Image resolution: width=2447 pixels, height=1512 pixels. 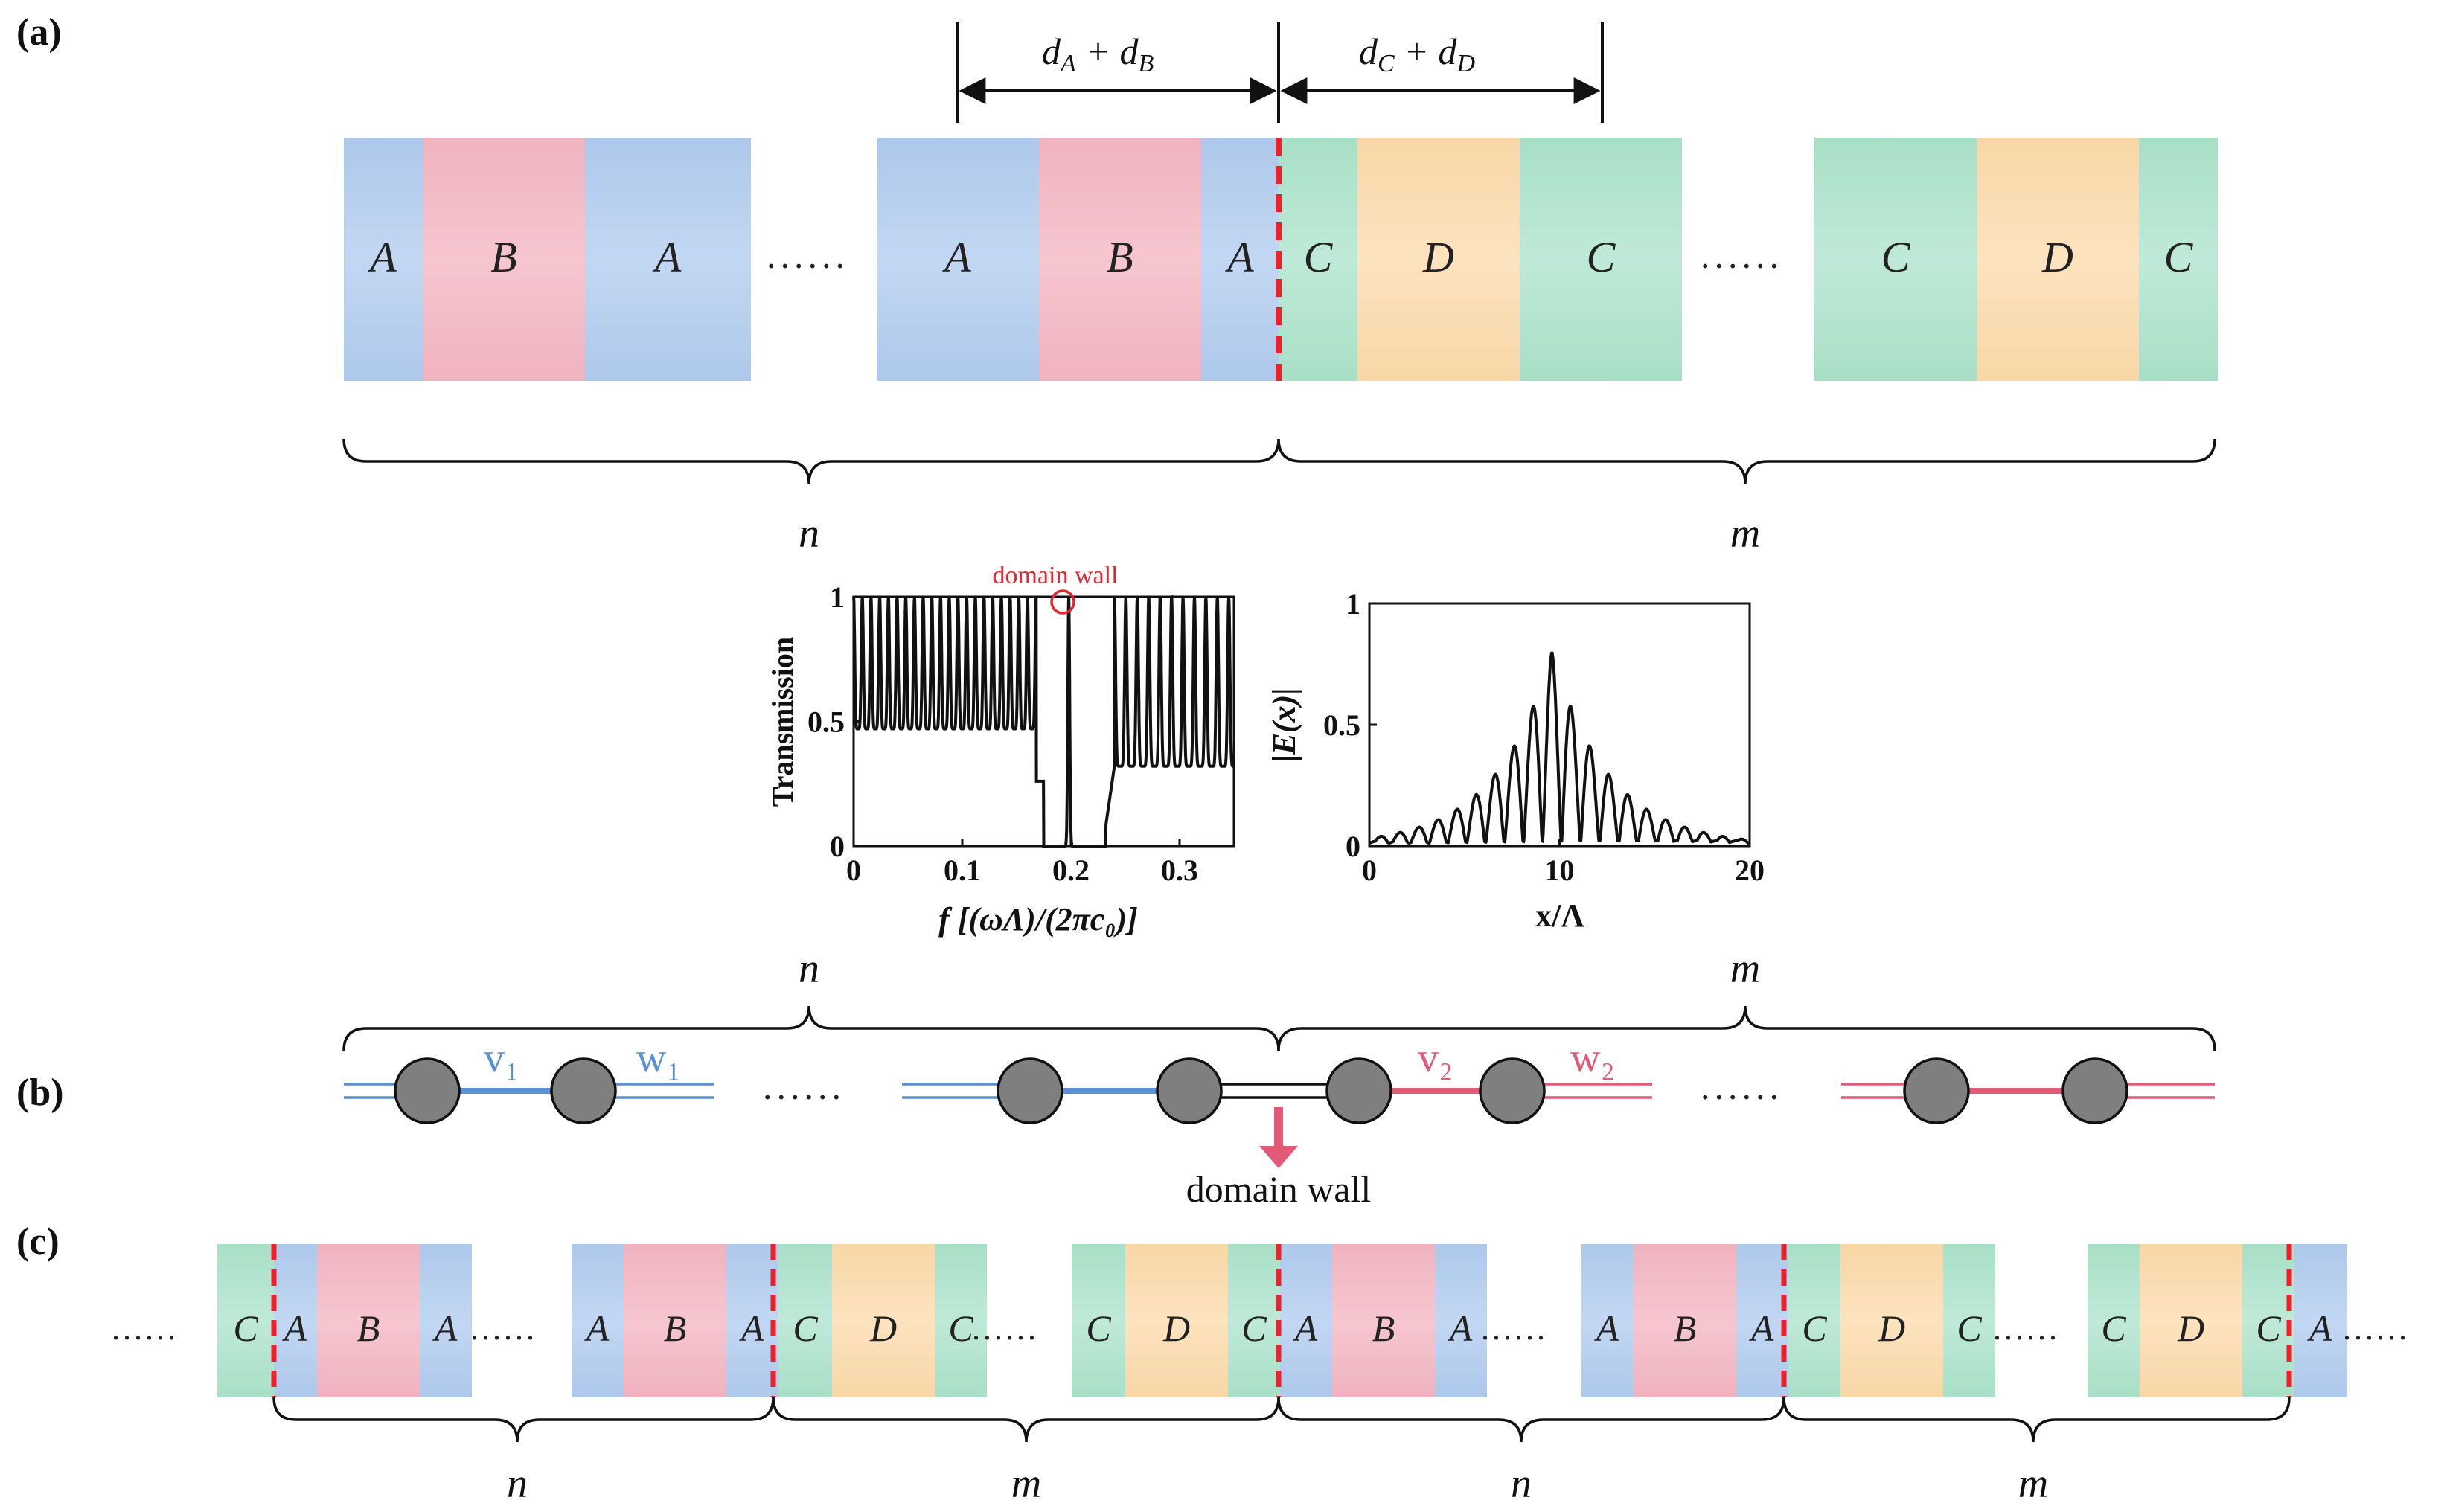 What do you see at coordinates (837, 846) in the screenshot?
I see `transmission-ytick: 0` at bounding box center [837, 846].